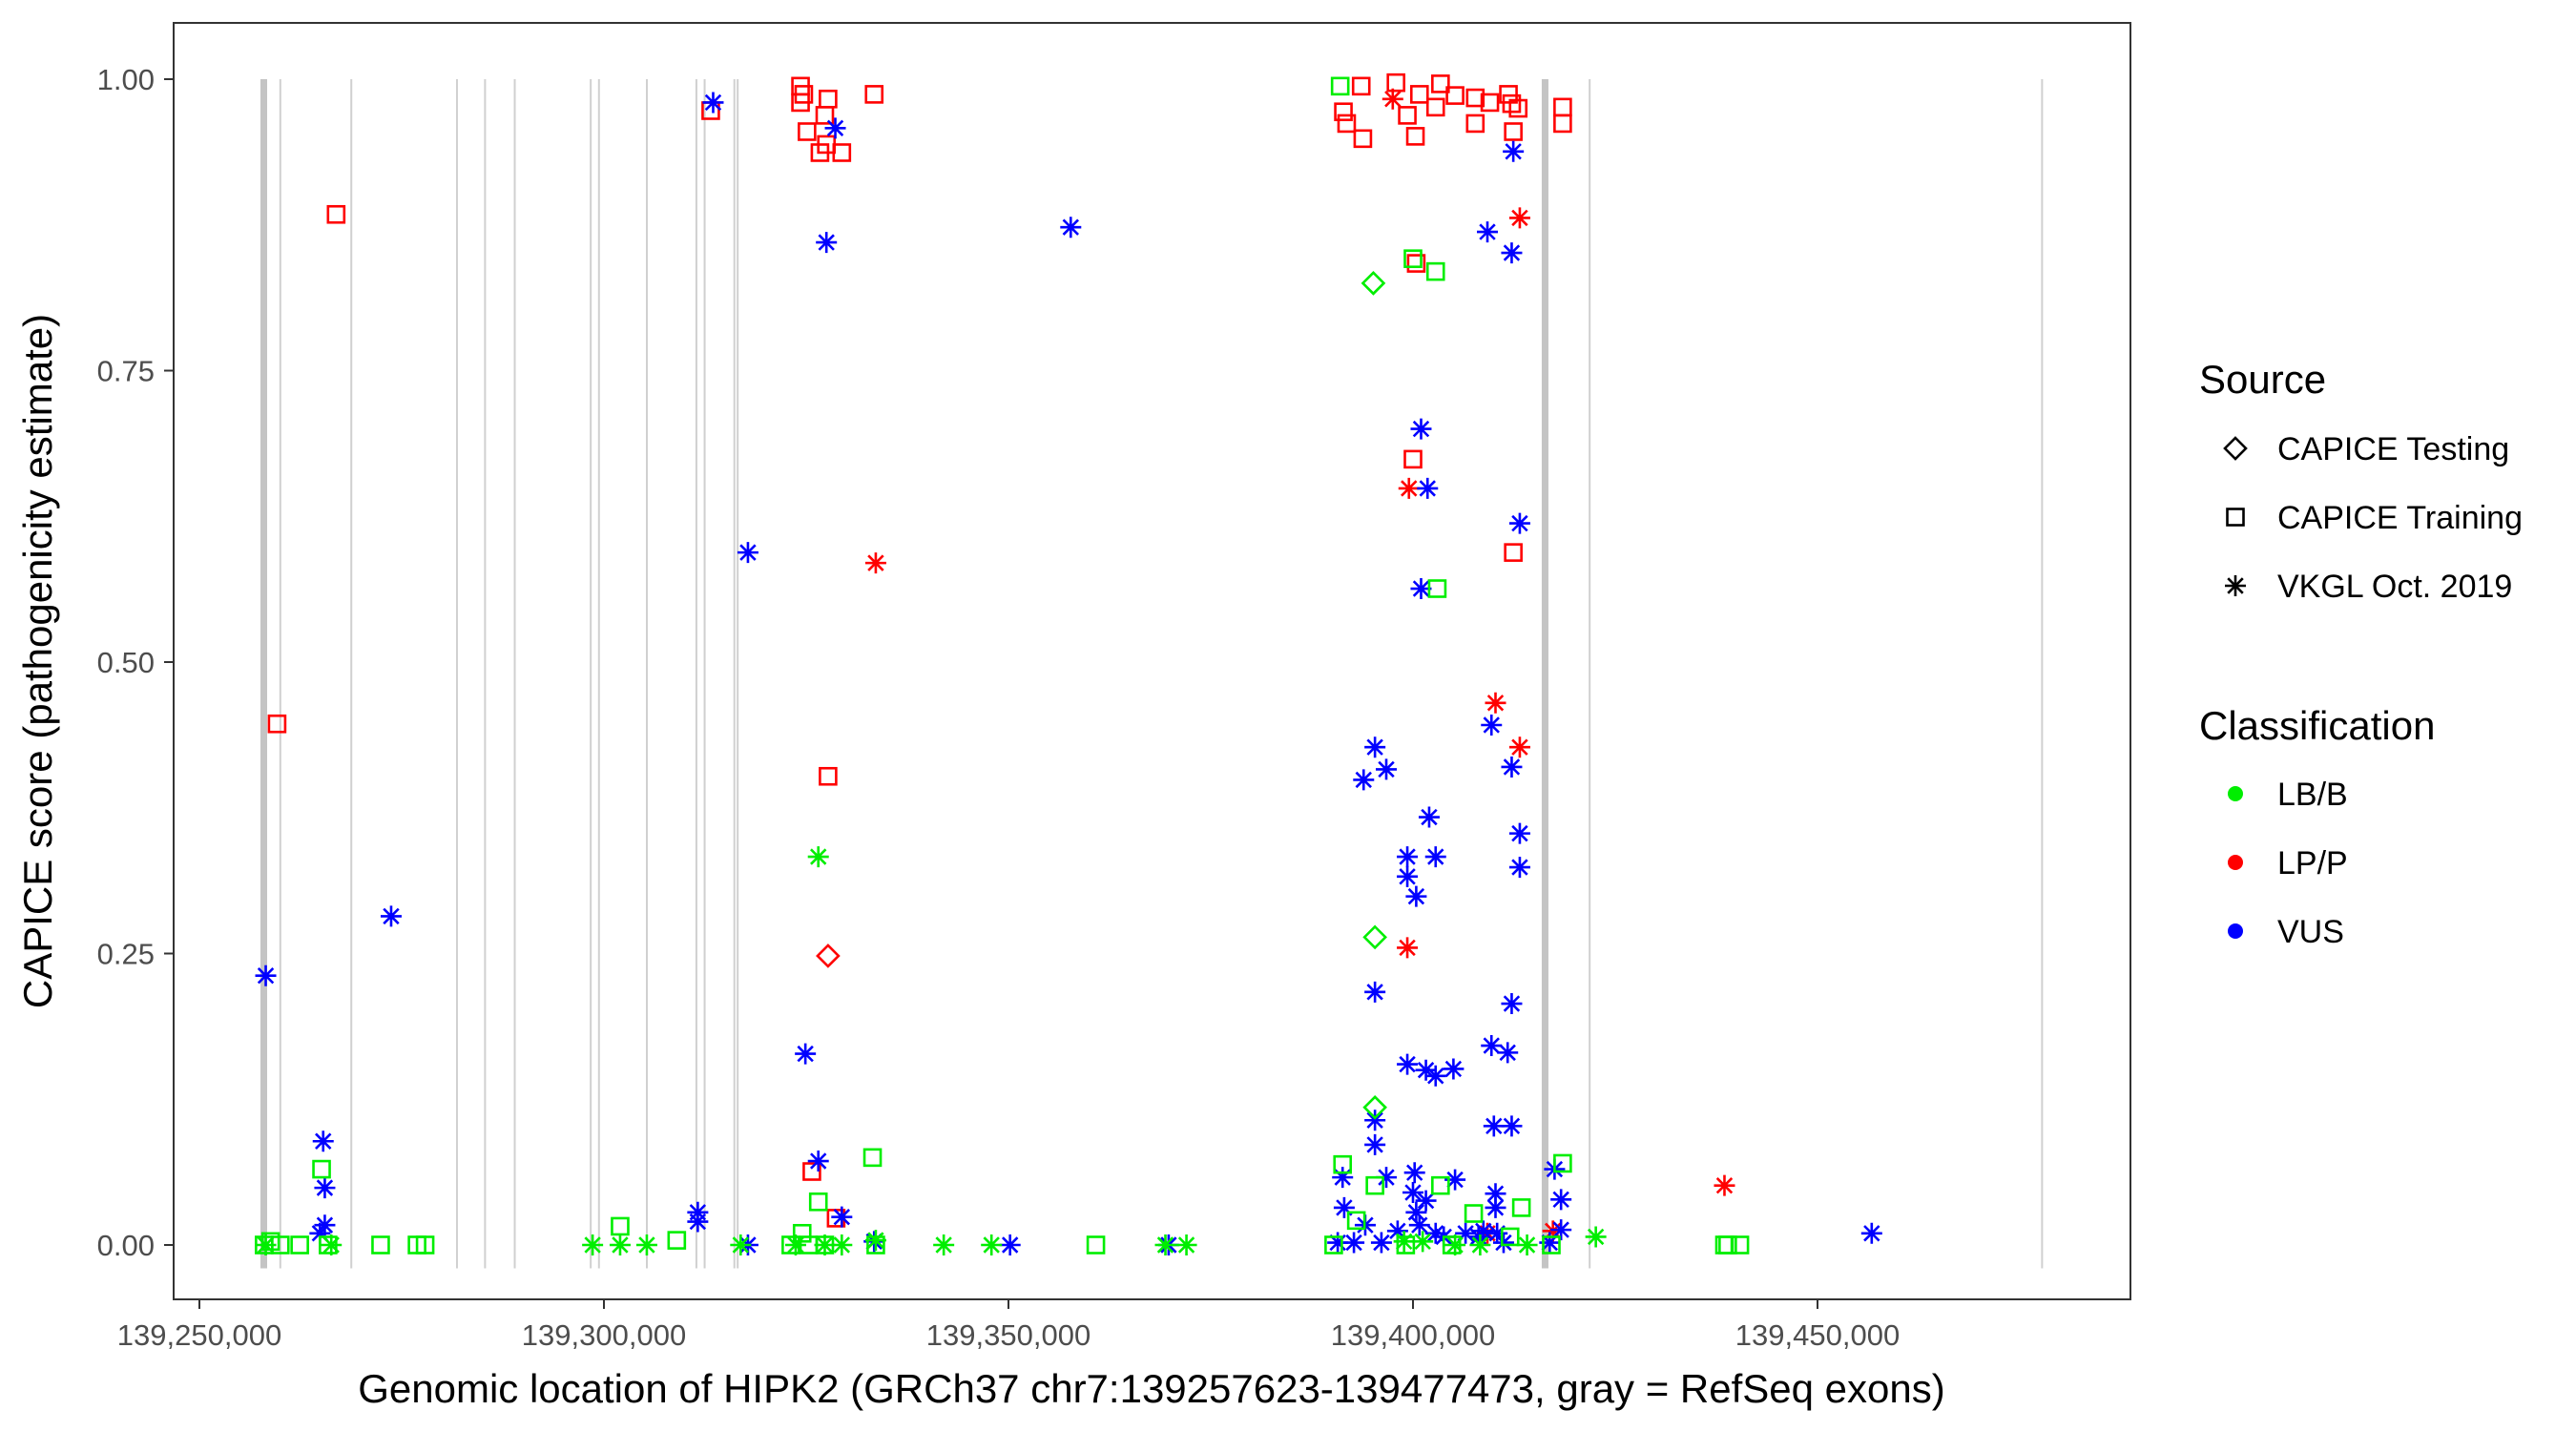  I want to click on x-tick-label: 139,350,000, so click(1008, 1335).